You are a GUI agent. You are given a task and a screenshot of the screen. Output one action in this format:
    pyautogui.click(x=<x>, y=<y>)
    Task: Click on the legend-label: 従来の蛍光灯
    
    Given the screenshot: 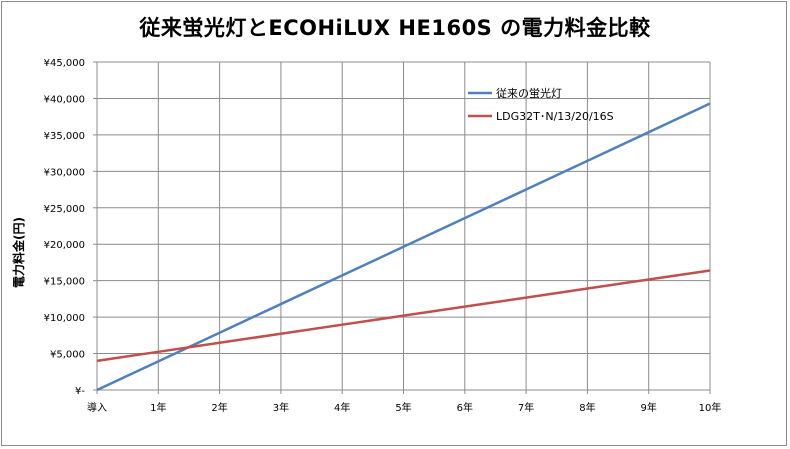 What is the action you would take?
    pyautogui.click(x=529, y=93)
    